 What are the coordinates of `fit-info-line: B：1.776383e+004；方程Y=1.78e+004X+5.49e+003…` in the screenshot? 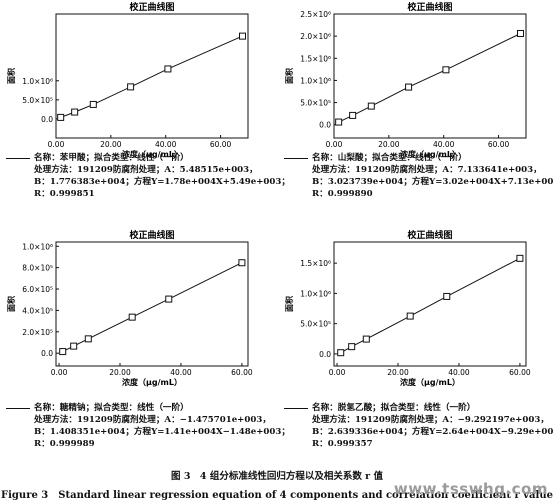 It's located at (162, 182).